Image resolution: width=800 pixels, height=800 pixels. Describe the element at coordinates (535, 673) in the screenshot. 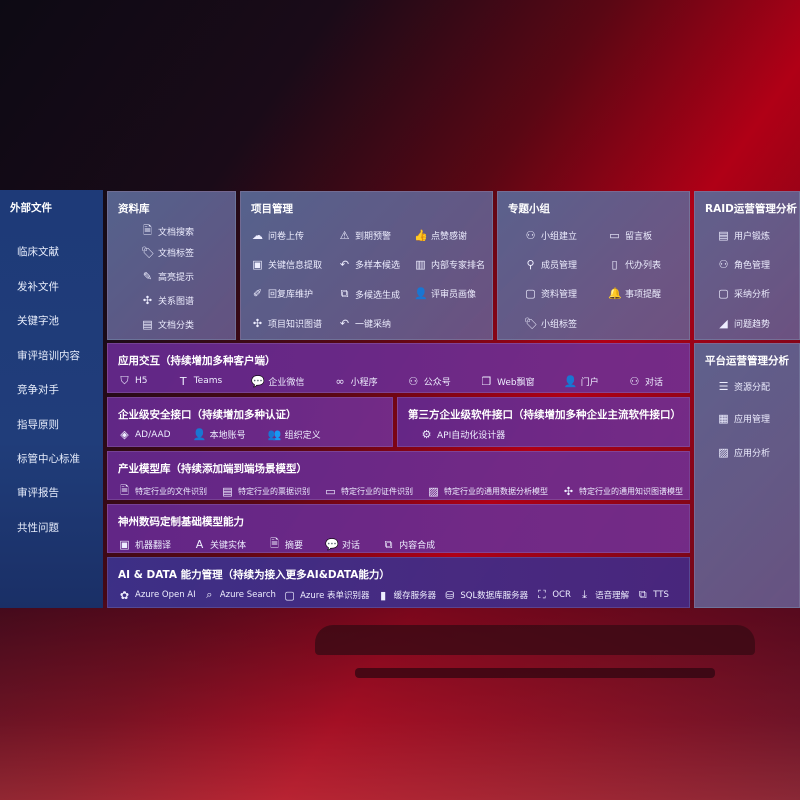

I see `monitor-base` at that location.